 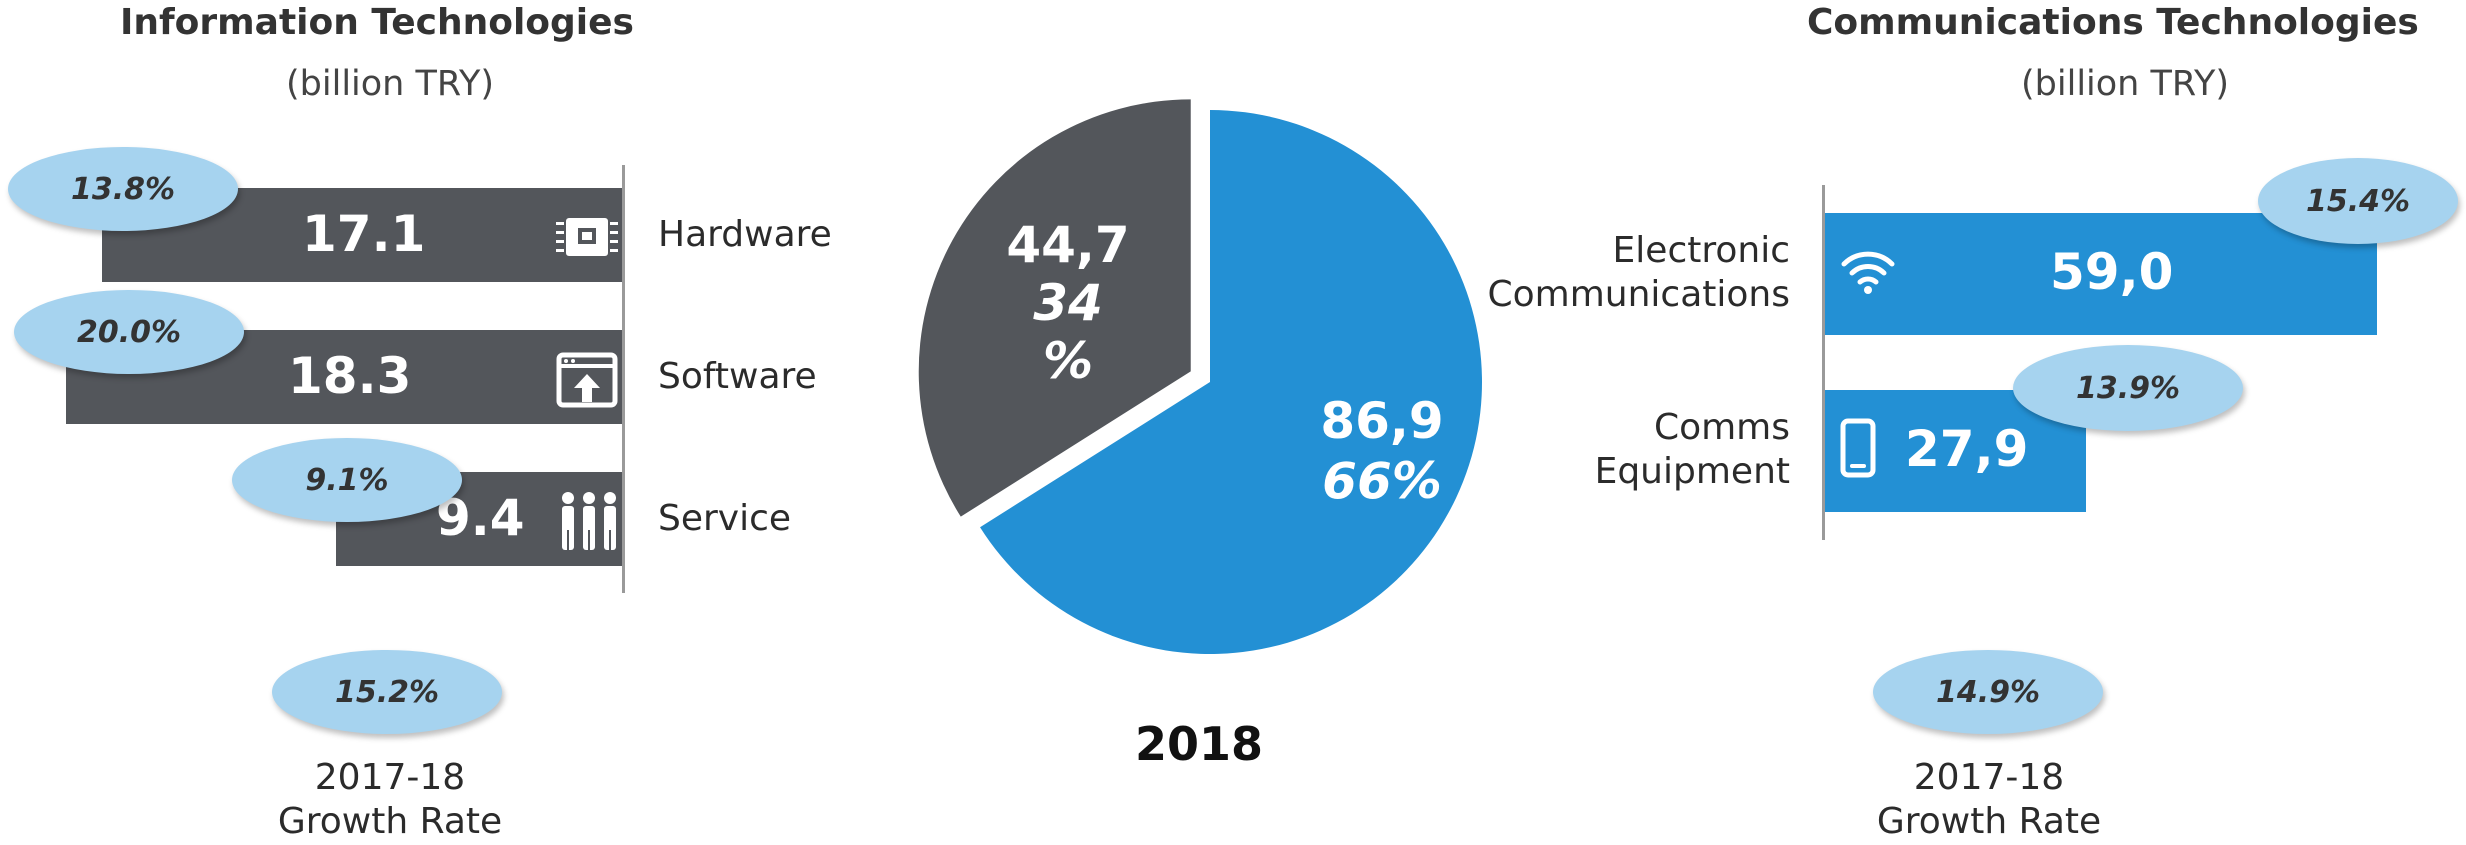 What do you see at coordinates (1858, 450) in the screenshot?
I see `mobile-phone-icon` at bounding box center [1858, 450].